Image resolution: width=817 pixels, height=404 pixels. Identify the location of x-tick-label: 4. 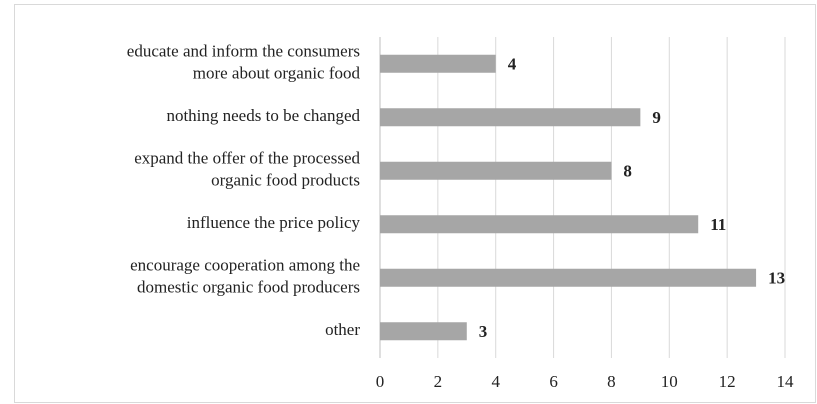
(495, 381).